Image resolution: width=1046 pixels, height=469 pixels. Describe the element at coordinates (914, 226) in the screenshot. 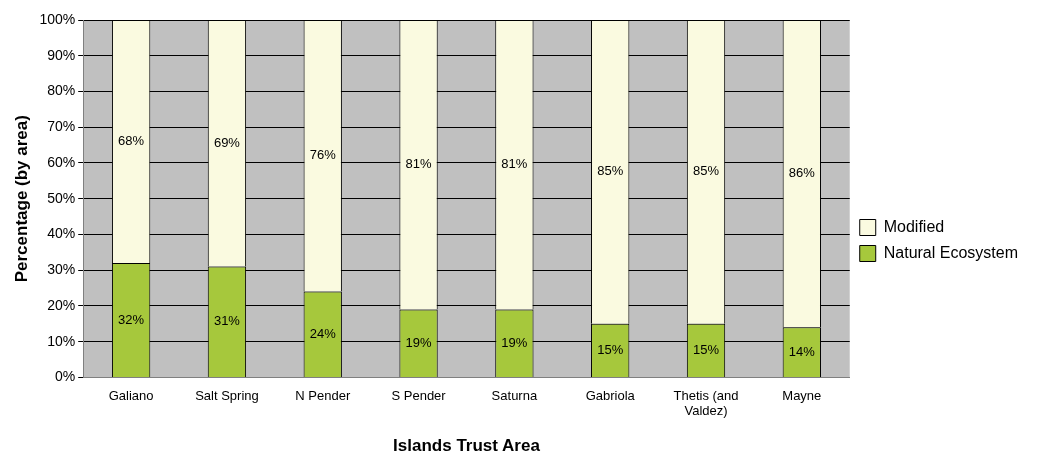

I see `legend-label: Modified` at that location.